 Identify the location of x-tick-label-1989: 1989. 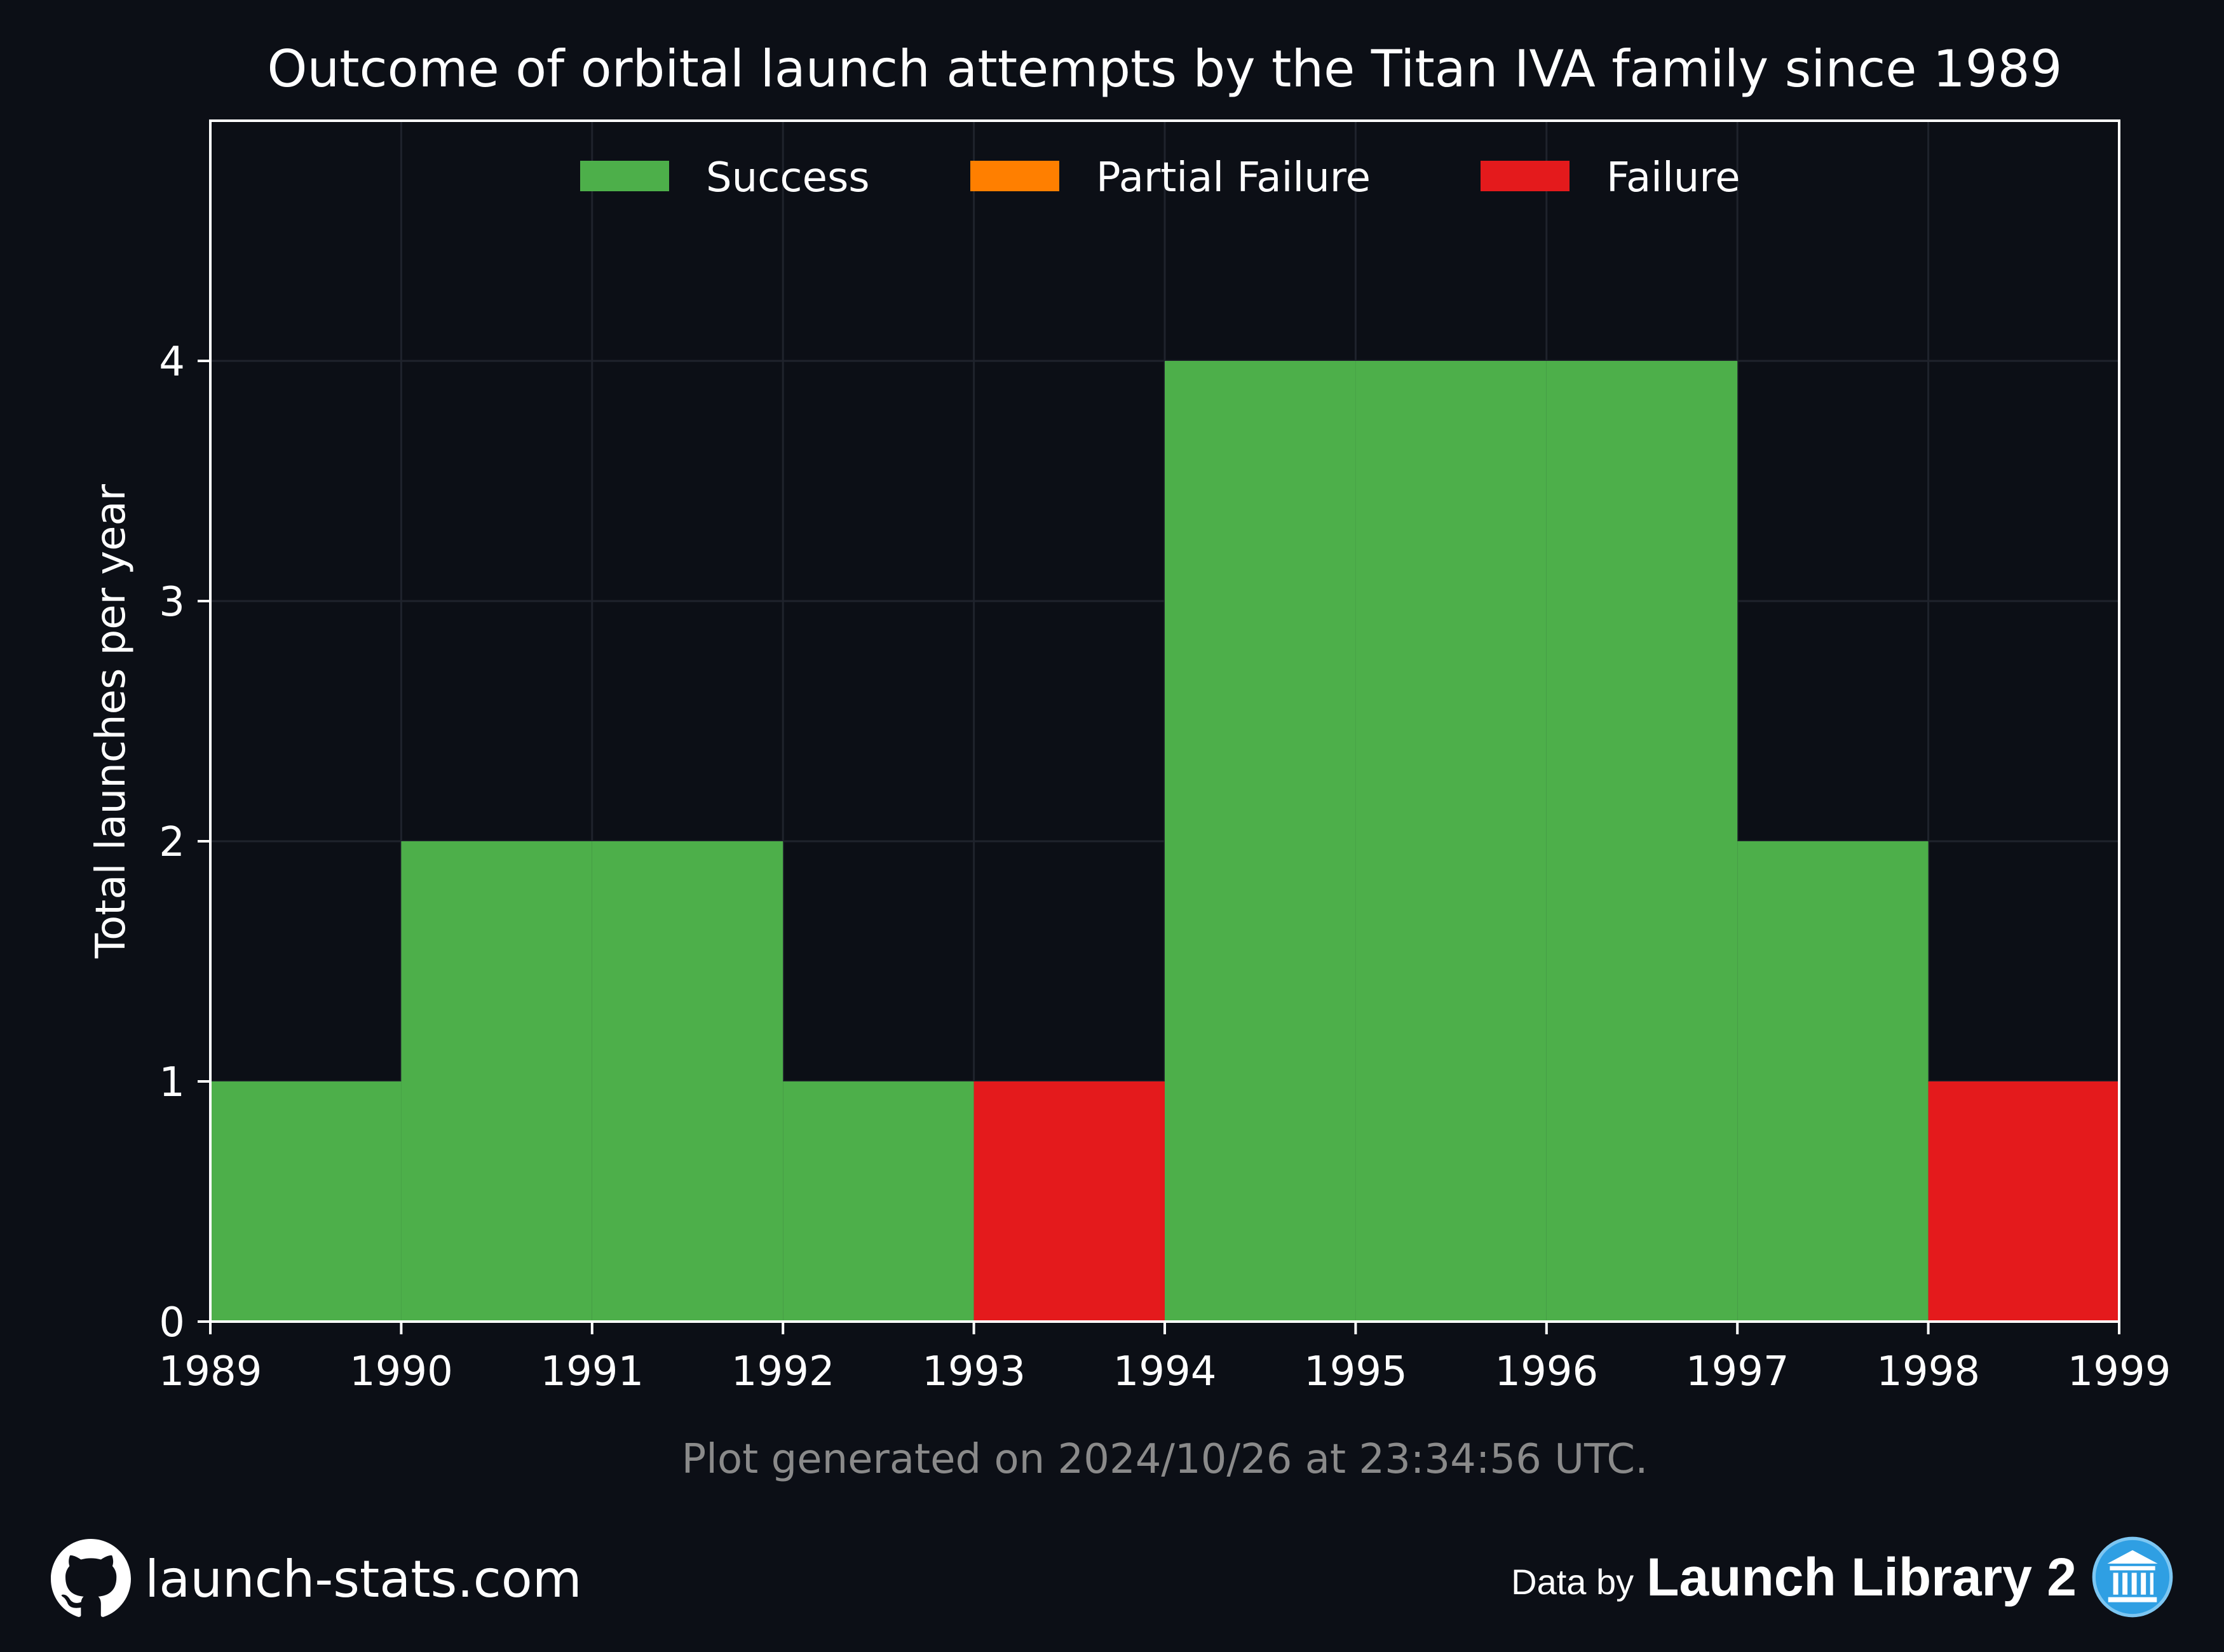
(210, 1371).